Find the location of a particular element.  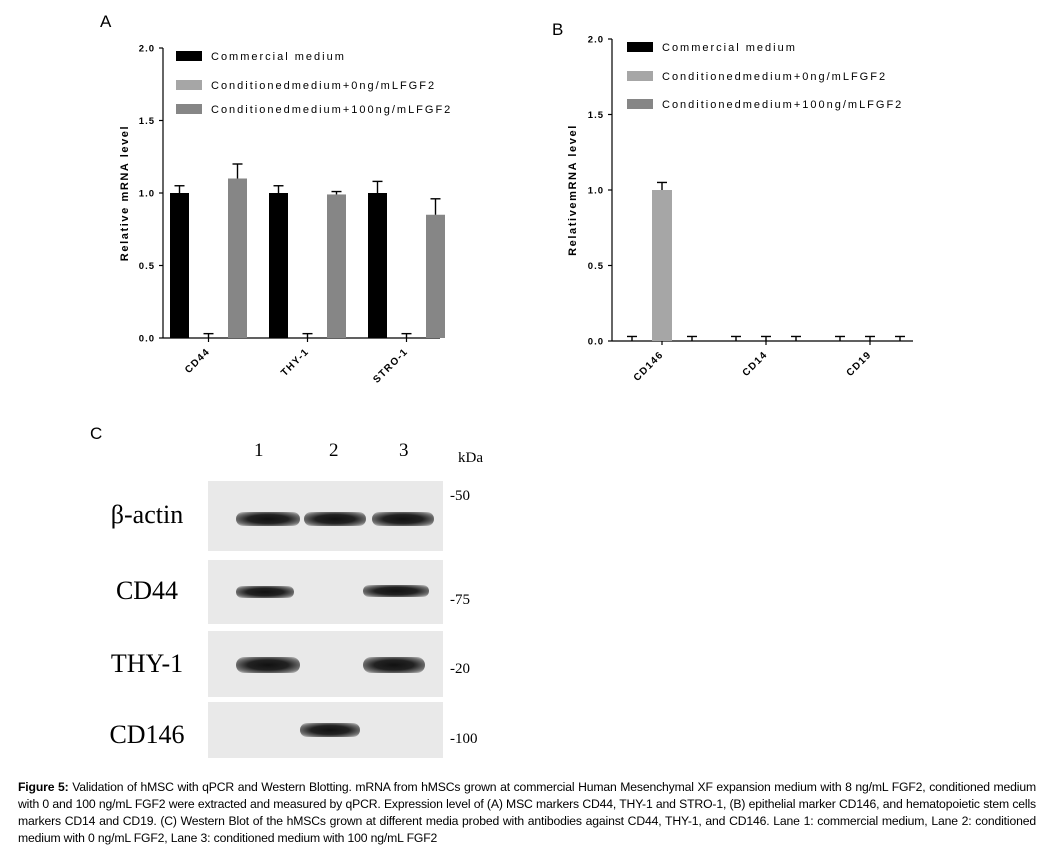

band-thy1-lane1 is located at coordinates (268, 665).